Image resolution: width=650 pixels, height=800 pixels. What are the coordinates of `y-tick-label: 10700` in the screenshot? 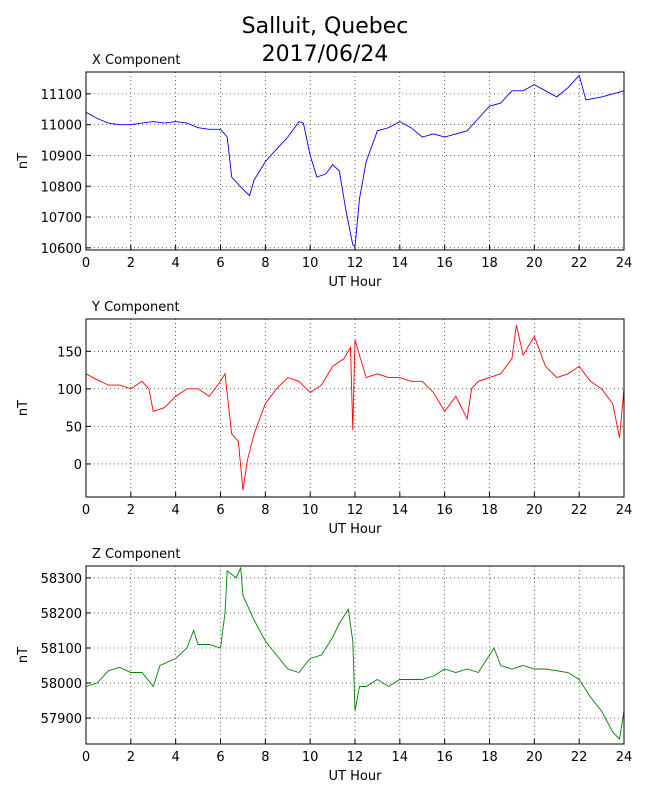 It's located at (61, 218).